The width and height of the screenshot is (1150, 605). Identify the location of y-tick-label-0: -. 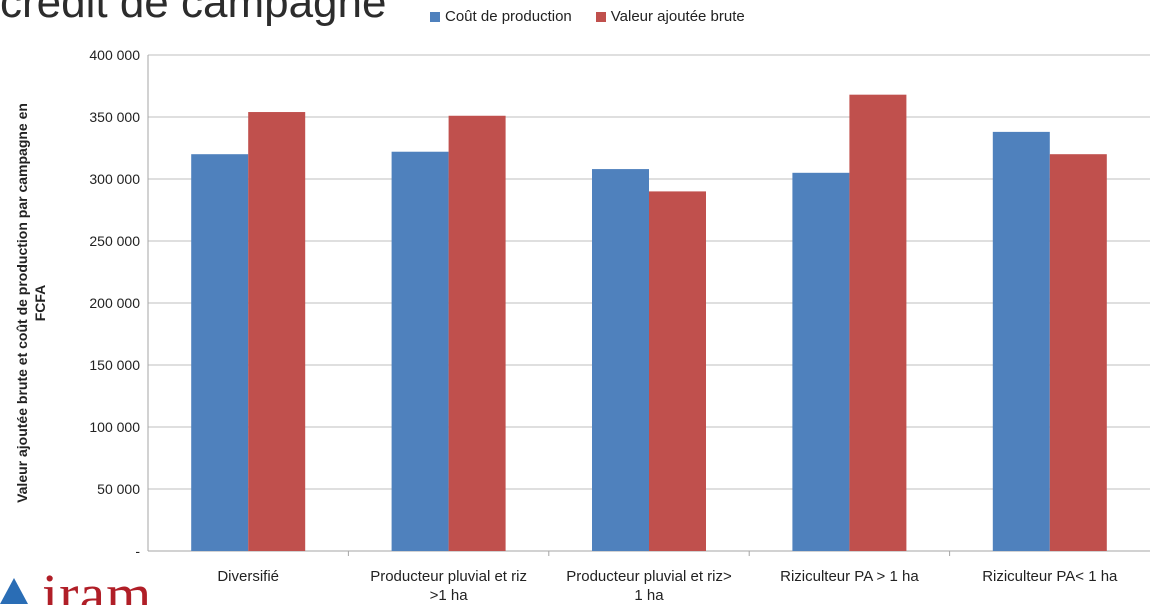
(137, 551).